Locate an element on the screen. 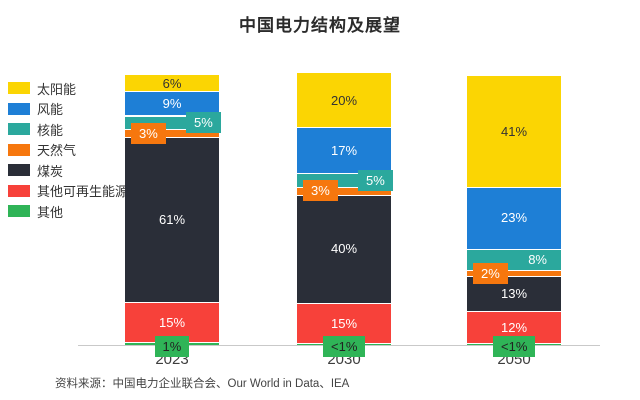 The image size is (640, 400). legend-item-wind: 风能 is located at coordinates (68, 109).